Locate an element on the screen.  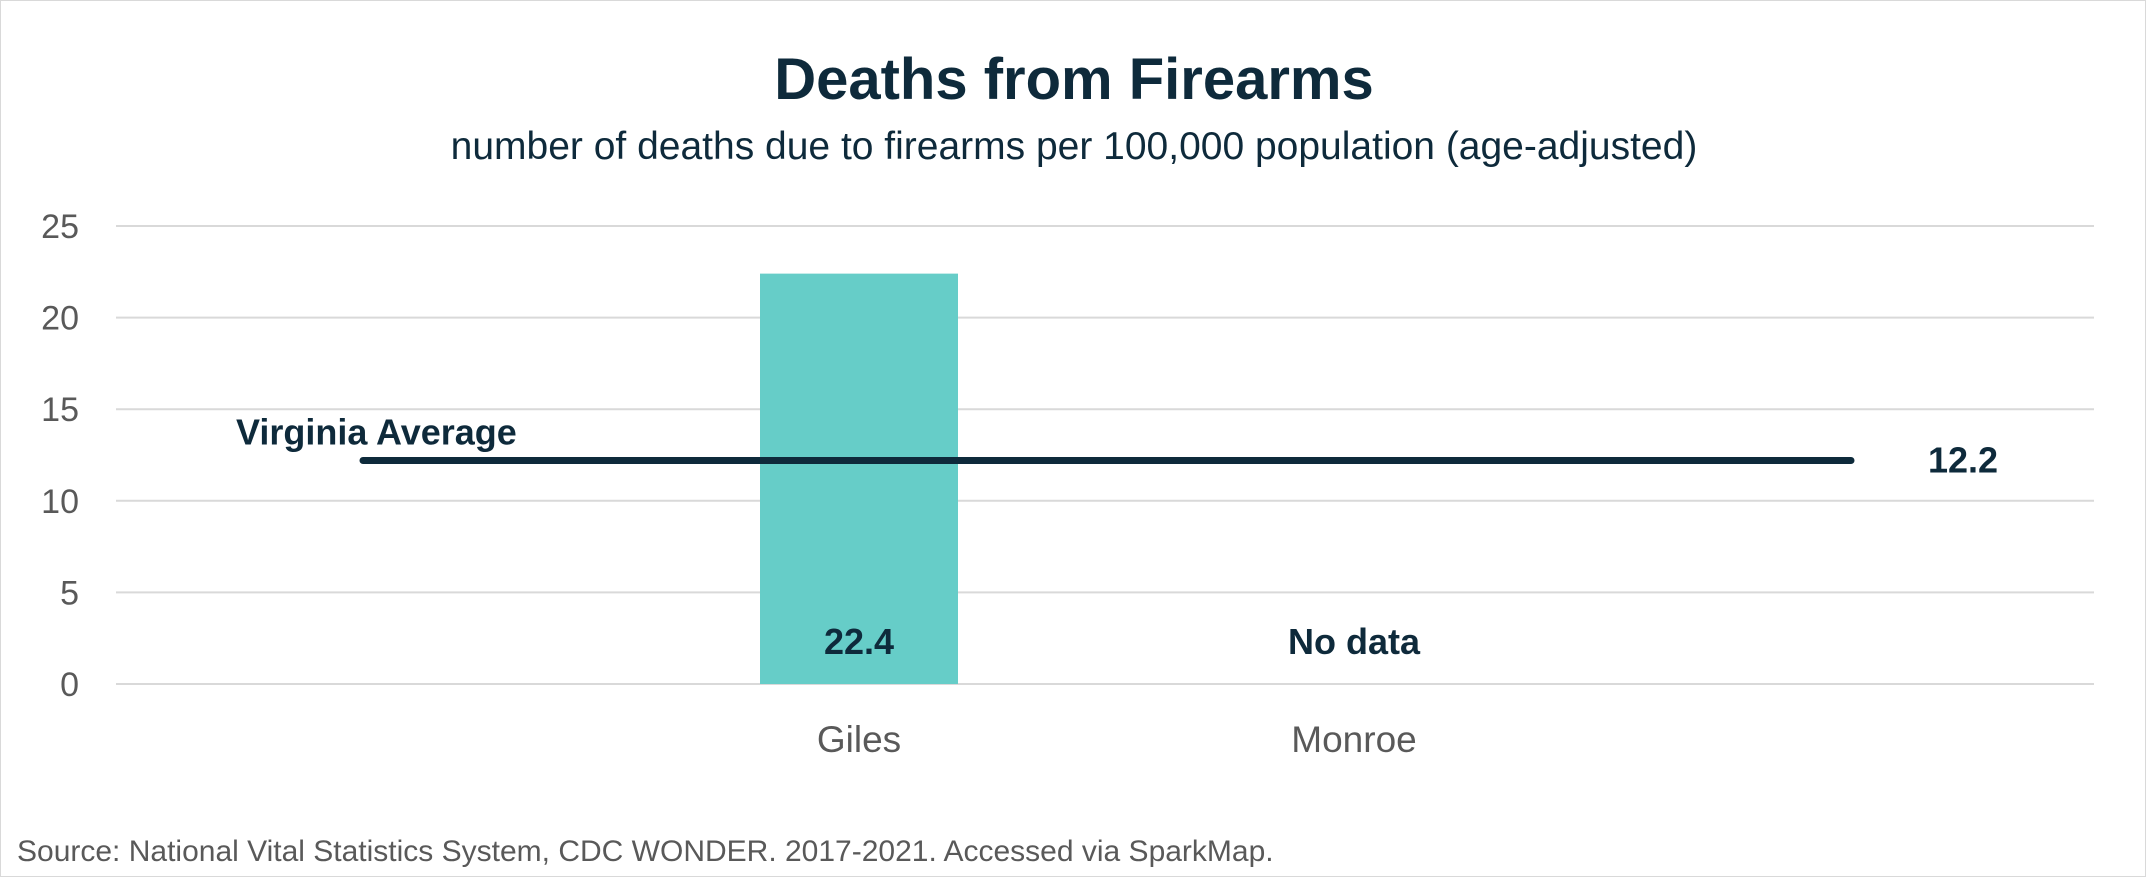
bar is located at coordinates (859, 478).